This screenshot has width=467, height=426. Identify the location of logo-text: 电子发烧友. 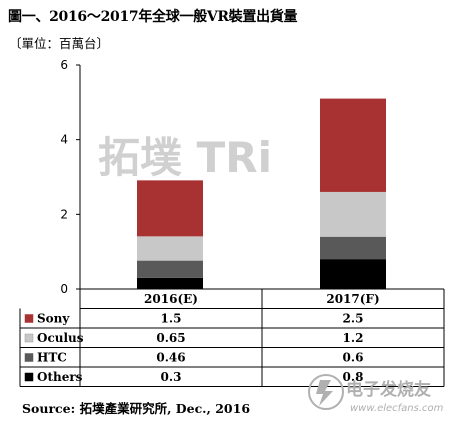
(388, 389).